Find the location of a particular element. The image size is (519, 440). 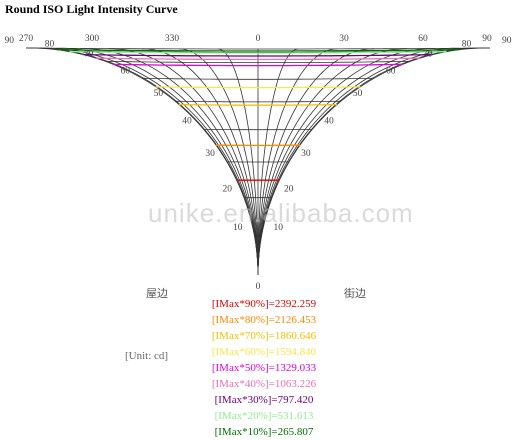

left-angle-label: 90 is located at coordinates (10, 41).